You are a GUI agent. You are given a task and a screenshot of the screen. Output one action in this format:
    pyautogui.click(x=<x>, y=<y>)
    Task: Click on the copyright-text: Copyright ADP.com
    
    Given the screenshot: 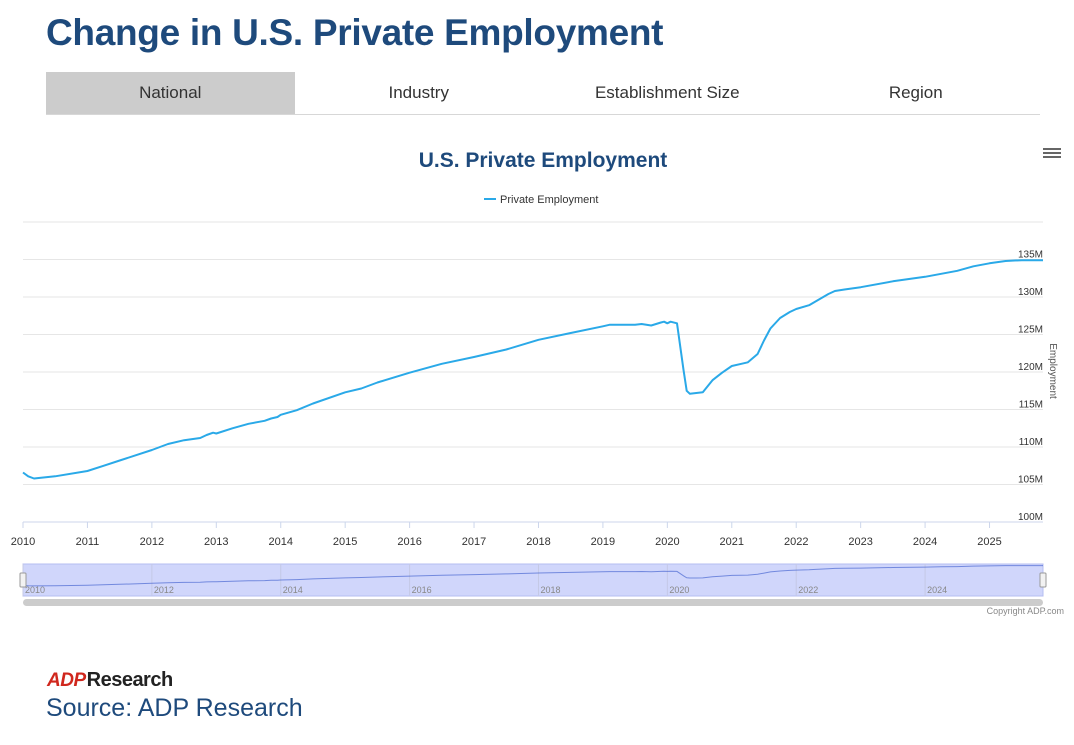 What is the action you would take?
    pyautogui.click(x=1025, y=611)
    